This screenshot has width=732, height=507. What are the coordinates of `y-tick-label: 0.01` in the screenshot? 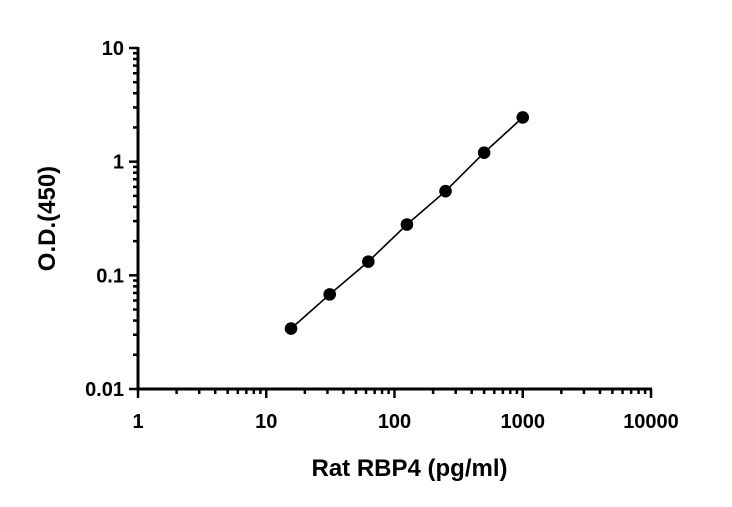 It's located at (104, 390).